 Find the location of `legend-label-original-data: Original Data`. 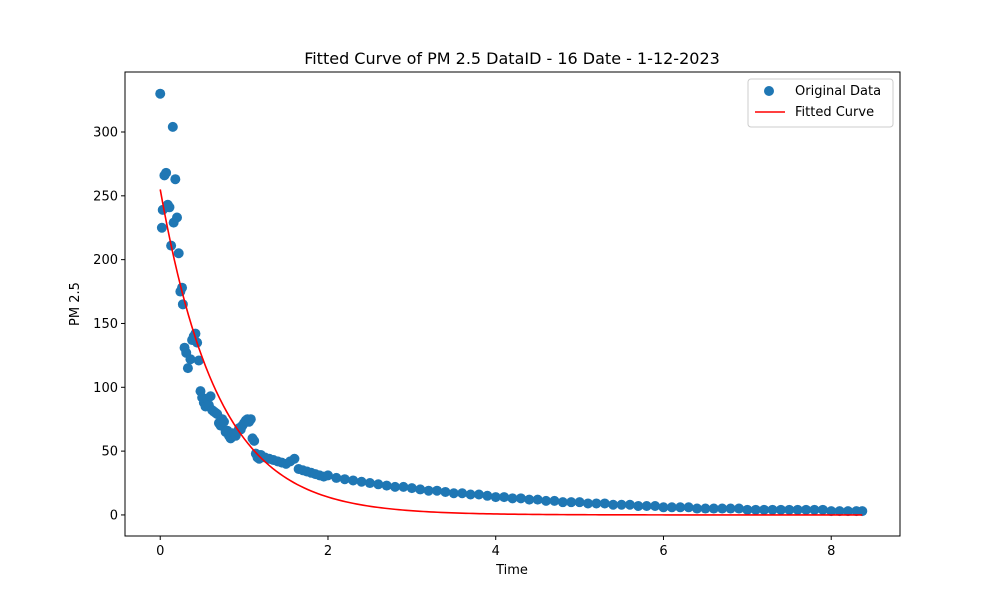

legend-label-original-data: Original Data is located at coordinates (838, 91).